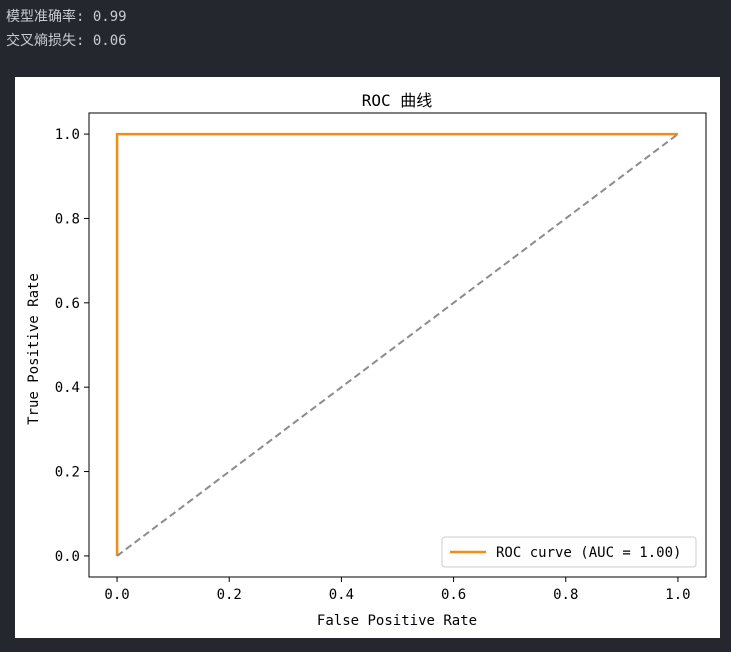 This screenshot has height=652, width=731. I want to click on x-tick-label: 1.0, so click(677, 595).